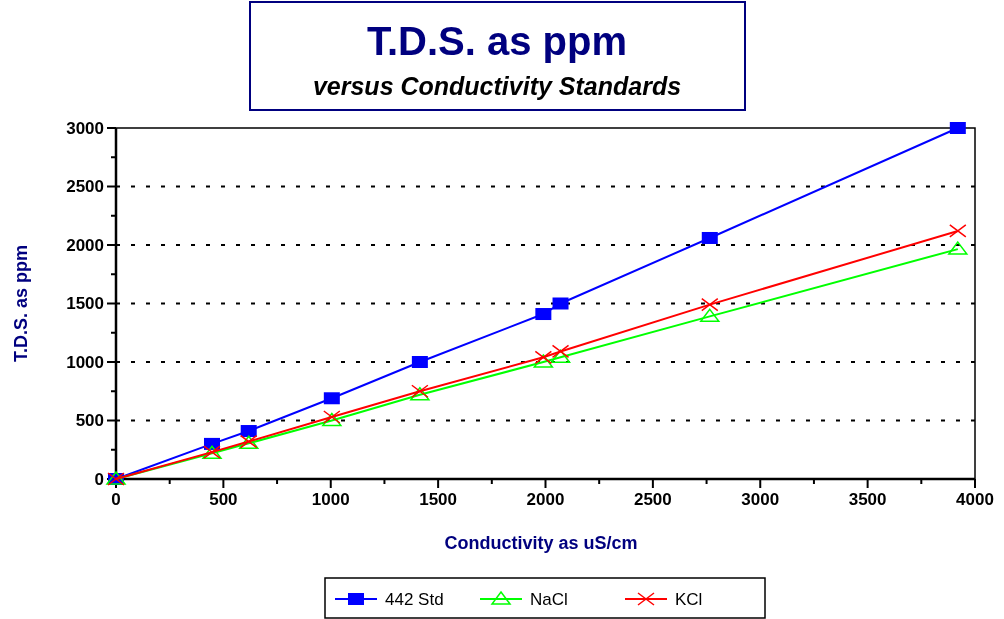 Image resolution: width=1004 pixels, height=619 pixels. What do you see at coordinates (85, 128) in the screenshot?
I see `y-tick-label: 3000` at bounding box center [85, 128].